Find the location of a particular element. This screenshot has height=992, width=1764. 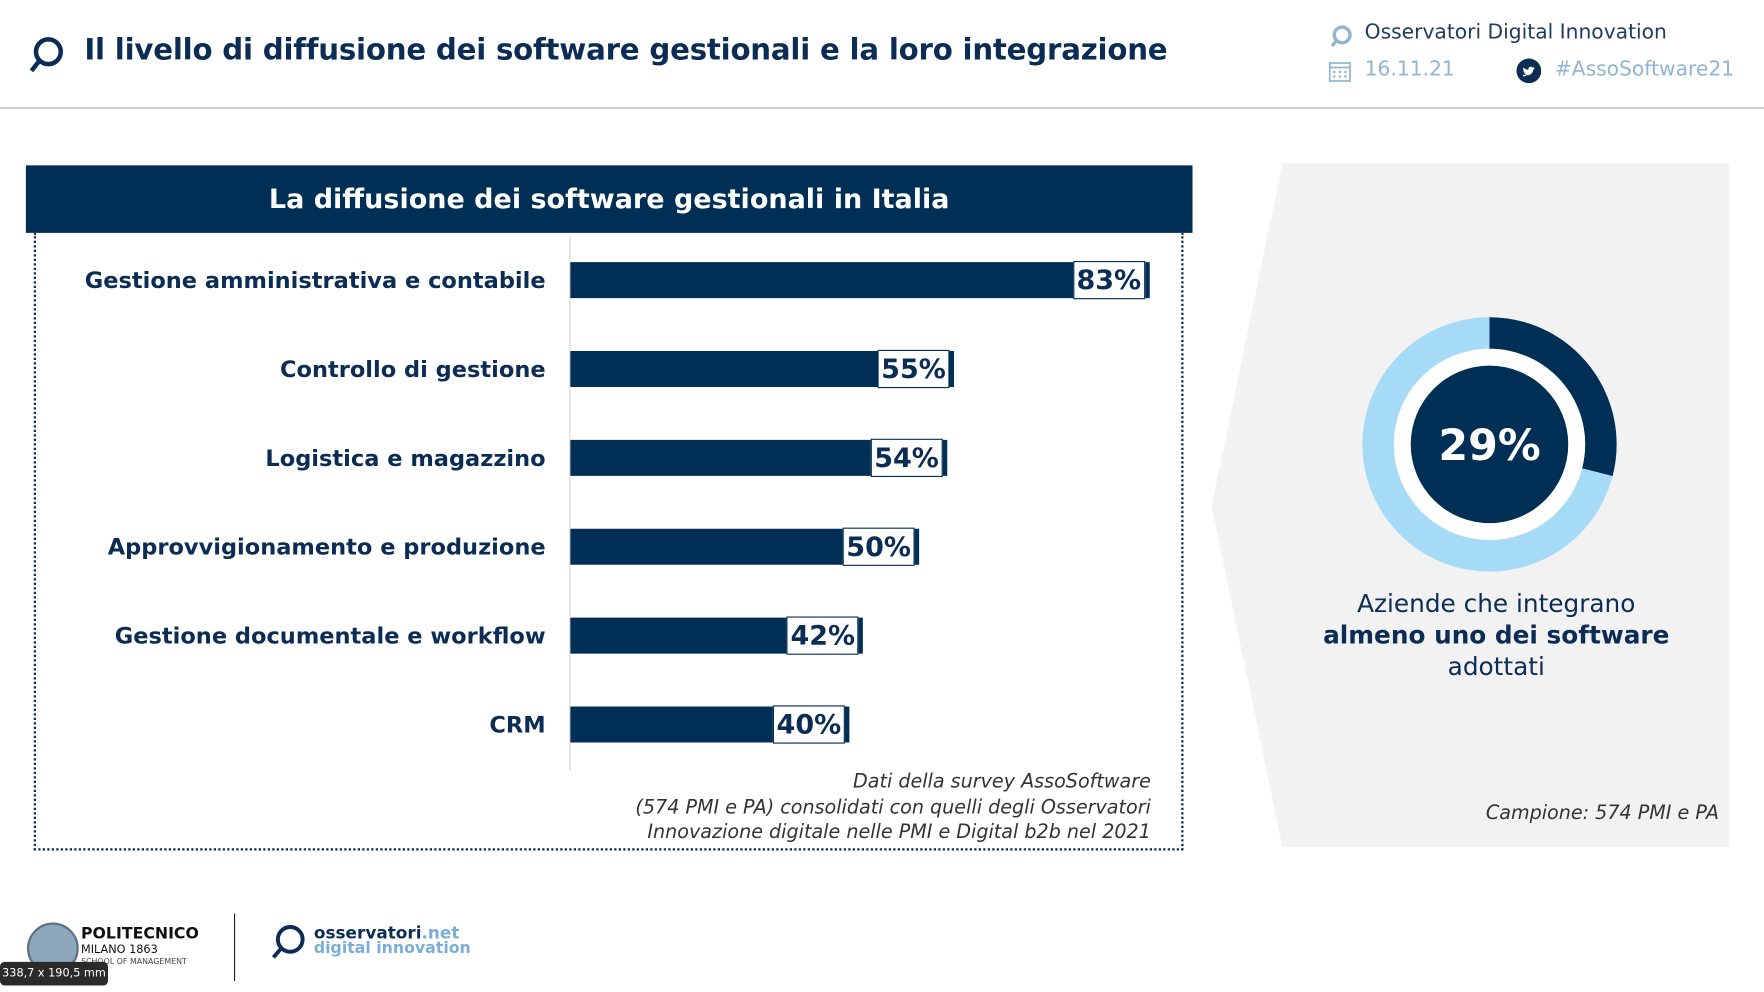

donut-value-segment is located at coordinates (1489, 444).